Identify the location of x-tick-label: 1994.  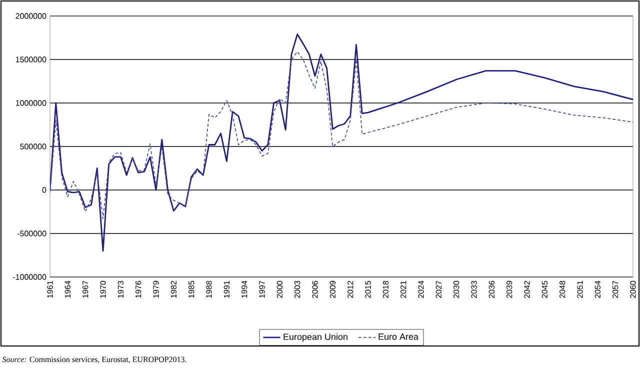
(245, 289).